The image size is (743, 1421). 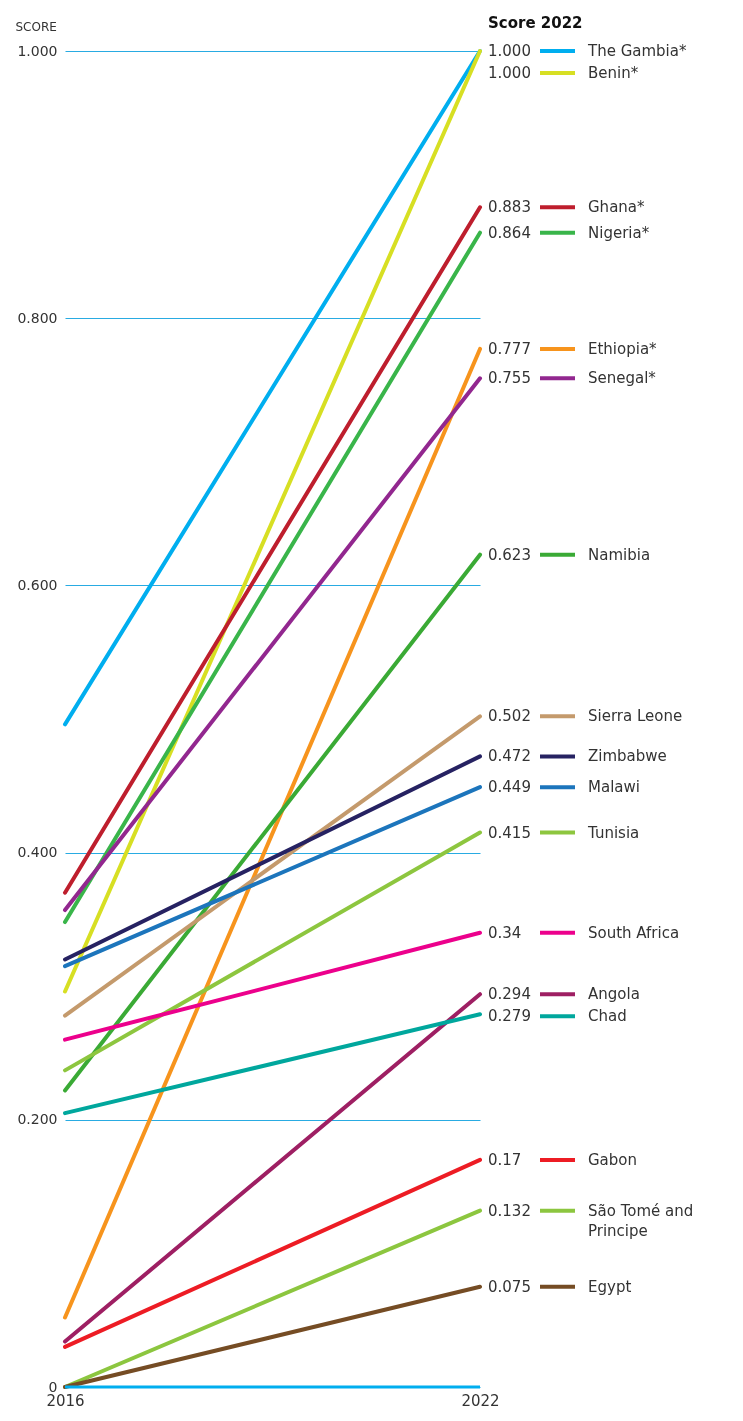 What do you see at coordinates (622, 378) in the screenshot?
I see `legend-label: Senegal*` at bounding box center [622, 378].